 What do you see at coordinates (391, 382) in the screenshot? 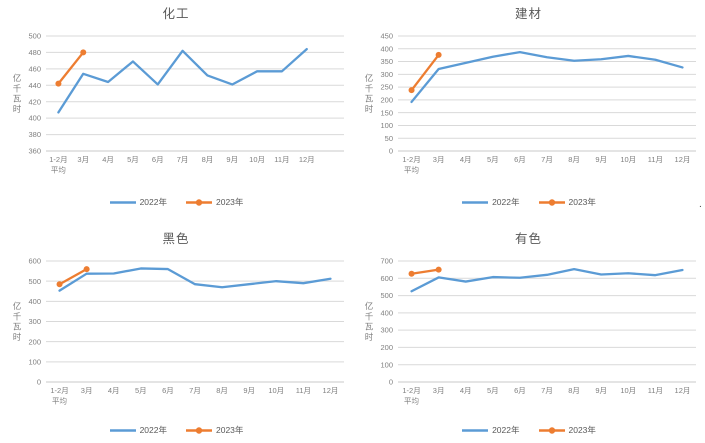
I see `svg-text: 0` at bounding box center [391, 382].